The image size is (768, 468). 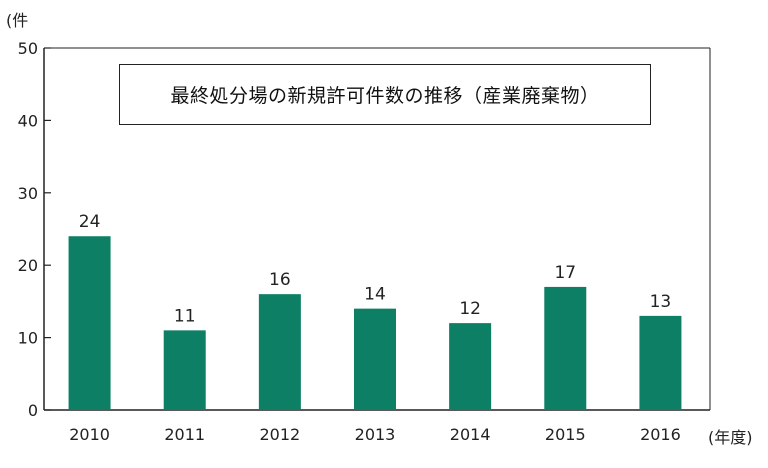 What do you see at coordinates (89, 323) in the screenshot?
I see `bar-2010` at bounding box center [89, 323].